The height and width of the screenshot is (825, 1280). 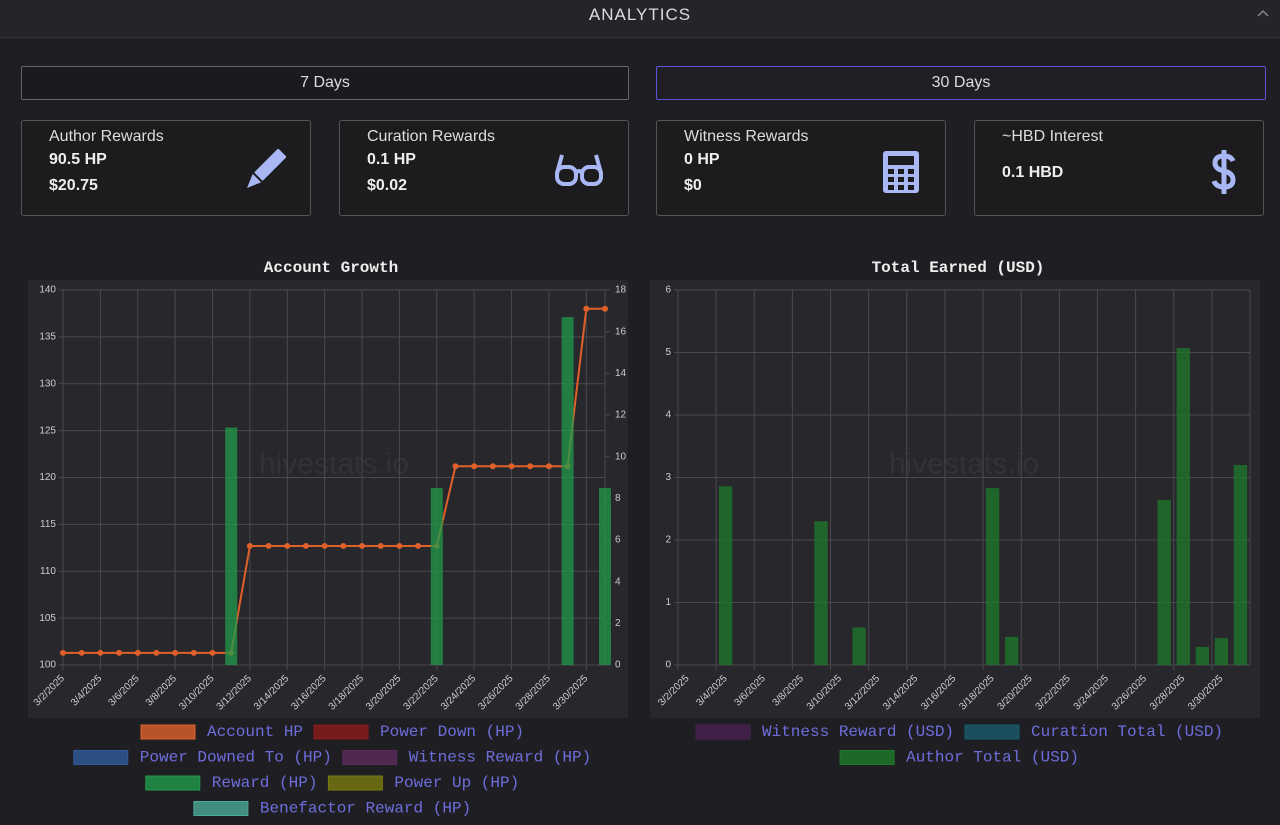 I want to click on card: Author Rewards 90.5 HP $20.75, so click(x=166, y=168).